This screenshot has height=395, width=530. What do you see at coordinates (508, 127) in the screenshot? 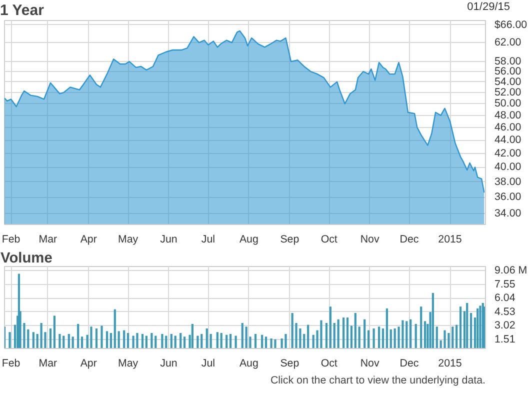
I see `y-tick-label: 46.00` at bounding box center [508, 127].